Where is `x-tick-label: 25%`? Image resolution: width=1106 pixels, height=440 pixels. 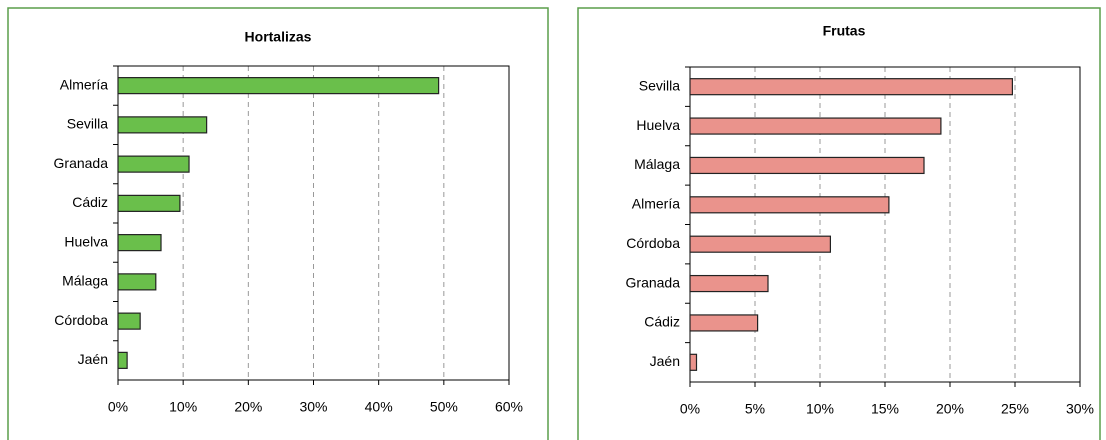 x-tick-label: 25% is located at coordinates (1015, 409).